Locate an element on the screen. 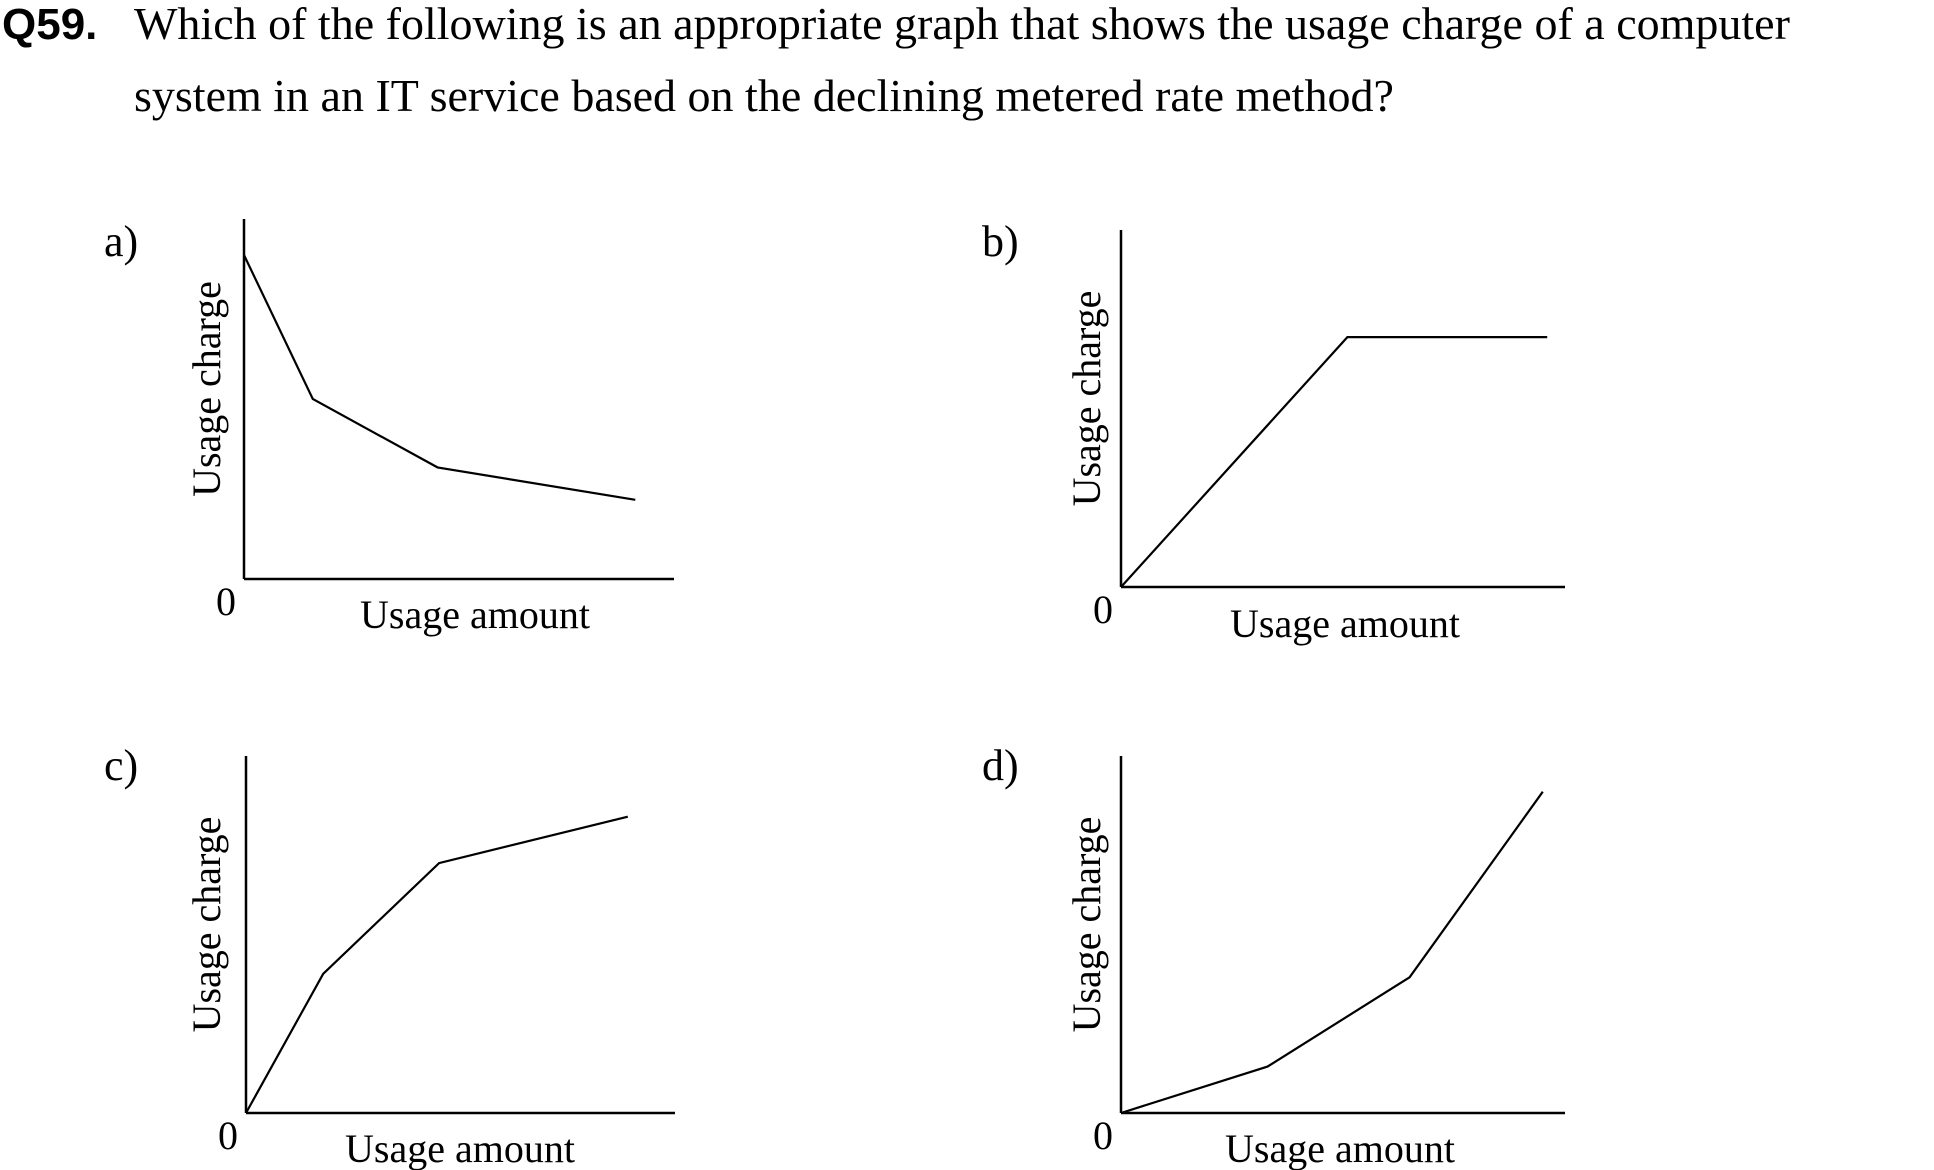 This screenshot has height=1170, width=1934. option-letter: a) is located at coordinates (121, 241).